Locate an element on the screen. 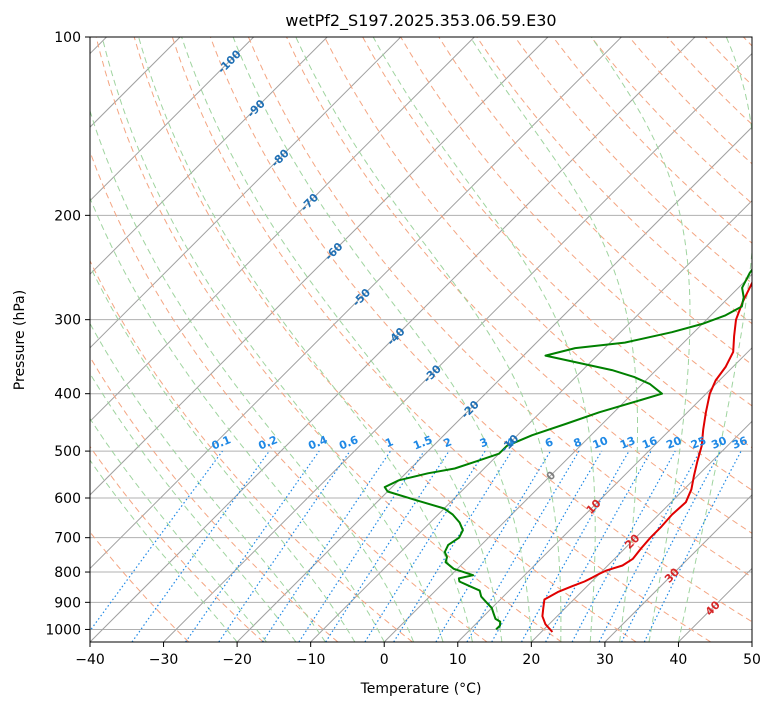 This screenshot has width=775, height=708. mixing-ratio-label: 3 is located at coordinates (484, 442).